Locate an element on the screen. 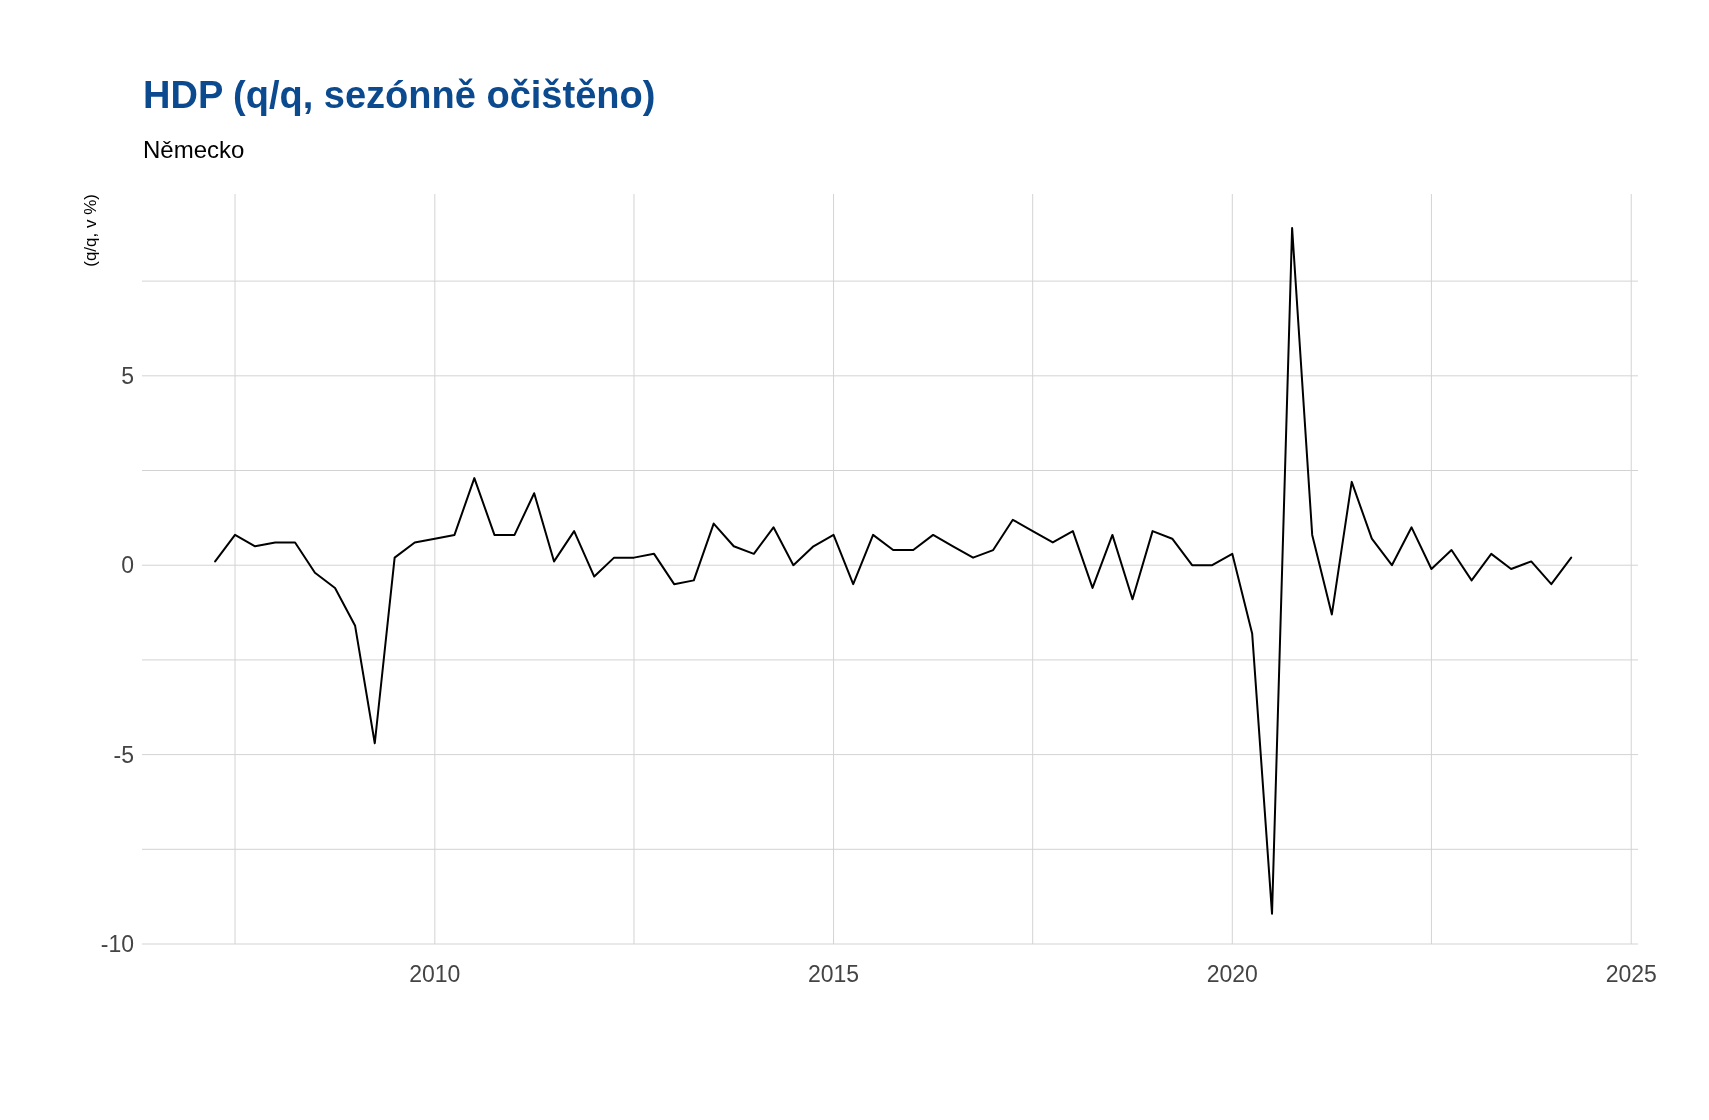  chart-subtitle: Německo is located at coordinates (194, 149).